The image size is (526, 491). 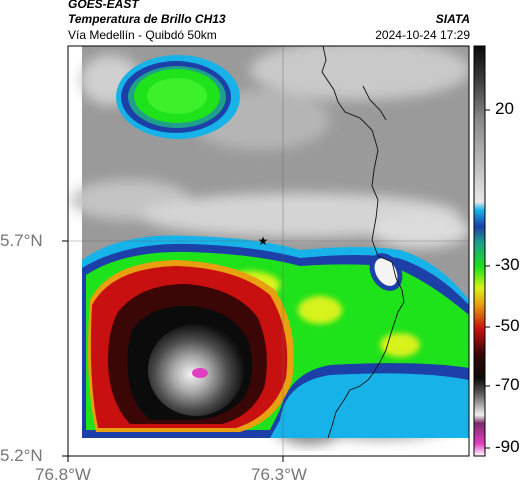 I want to click on y-tick-5-2N: 5.2°N, so click(x=21, y=455).